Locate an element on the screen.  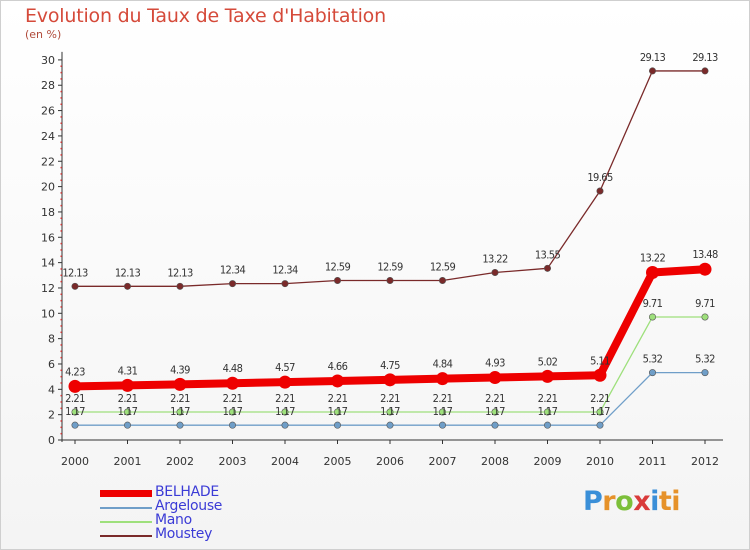
data-label-belhade-2010: 5.11 is located at coordinates (600, 360).